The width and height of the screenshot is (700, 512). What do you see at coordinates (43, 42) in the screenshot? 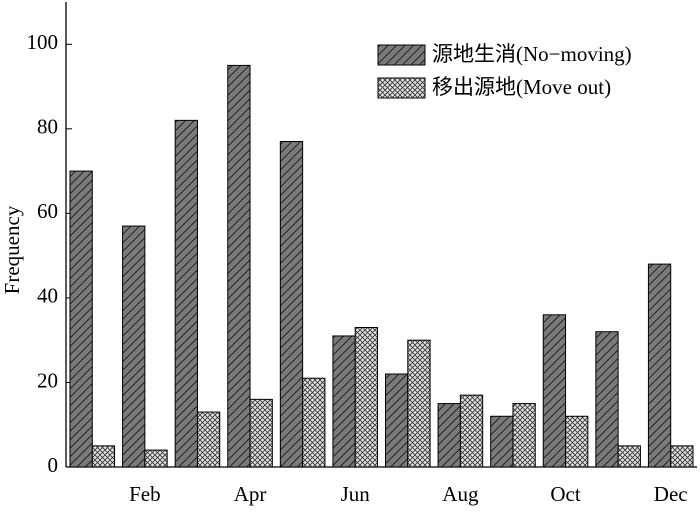
I see `y-tick-label: 100` at bounding box center [43, 42].